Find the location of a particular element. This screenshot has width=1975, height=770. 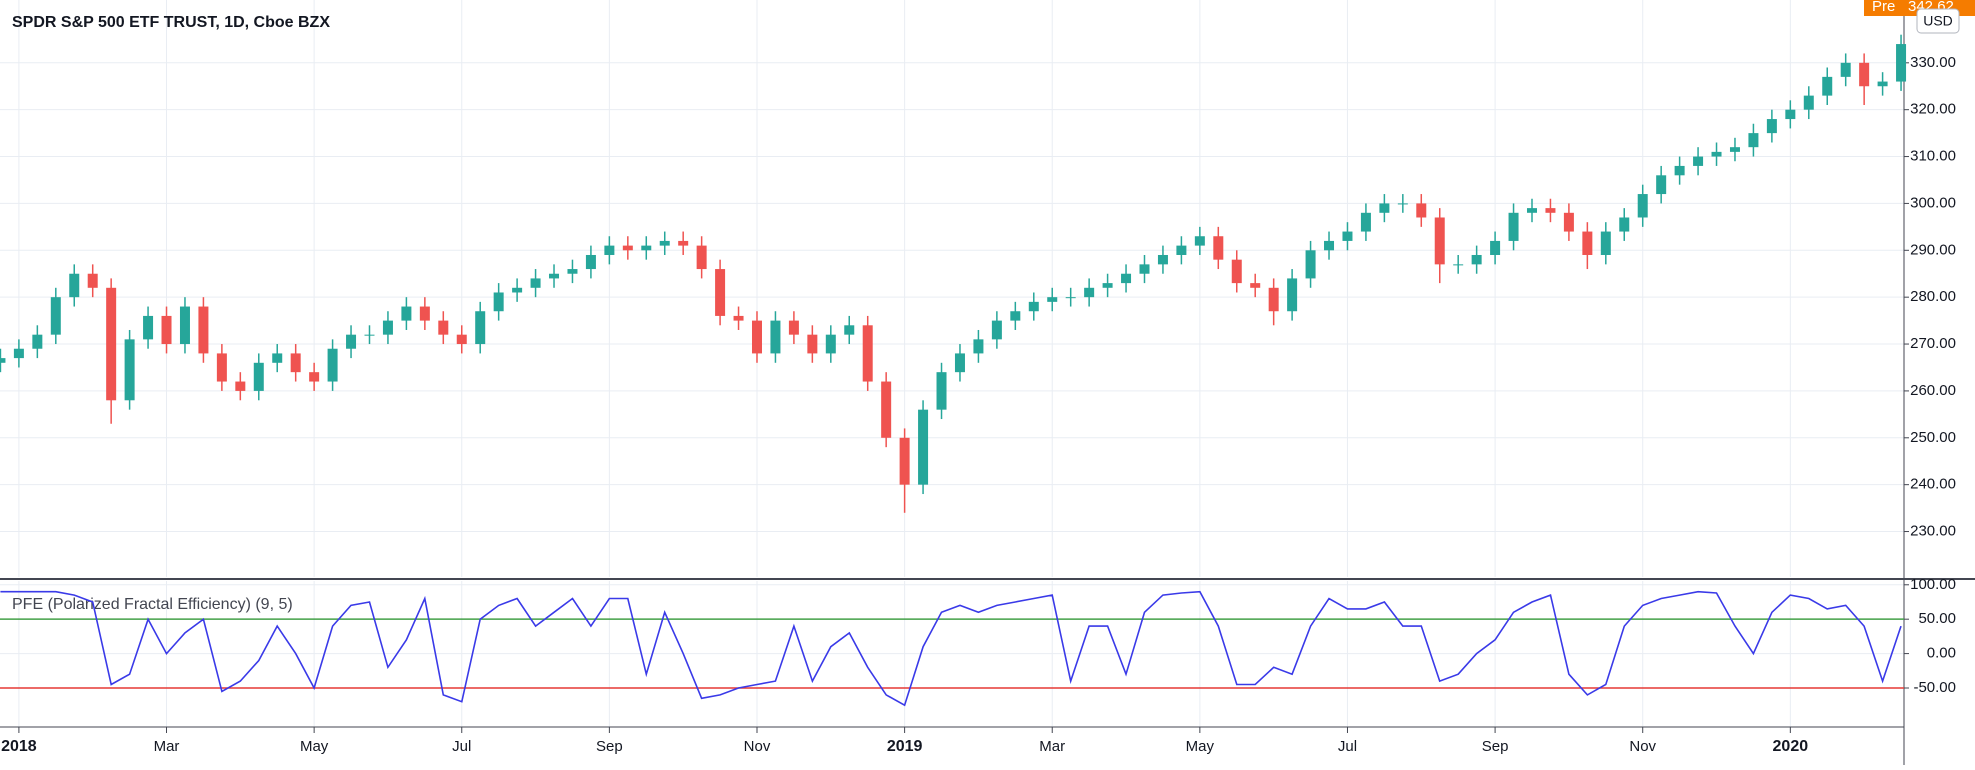

y-tick-label: 250.00 is located at coordinates (1933, 437).